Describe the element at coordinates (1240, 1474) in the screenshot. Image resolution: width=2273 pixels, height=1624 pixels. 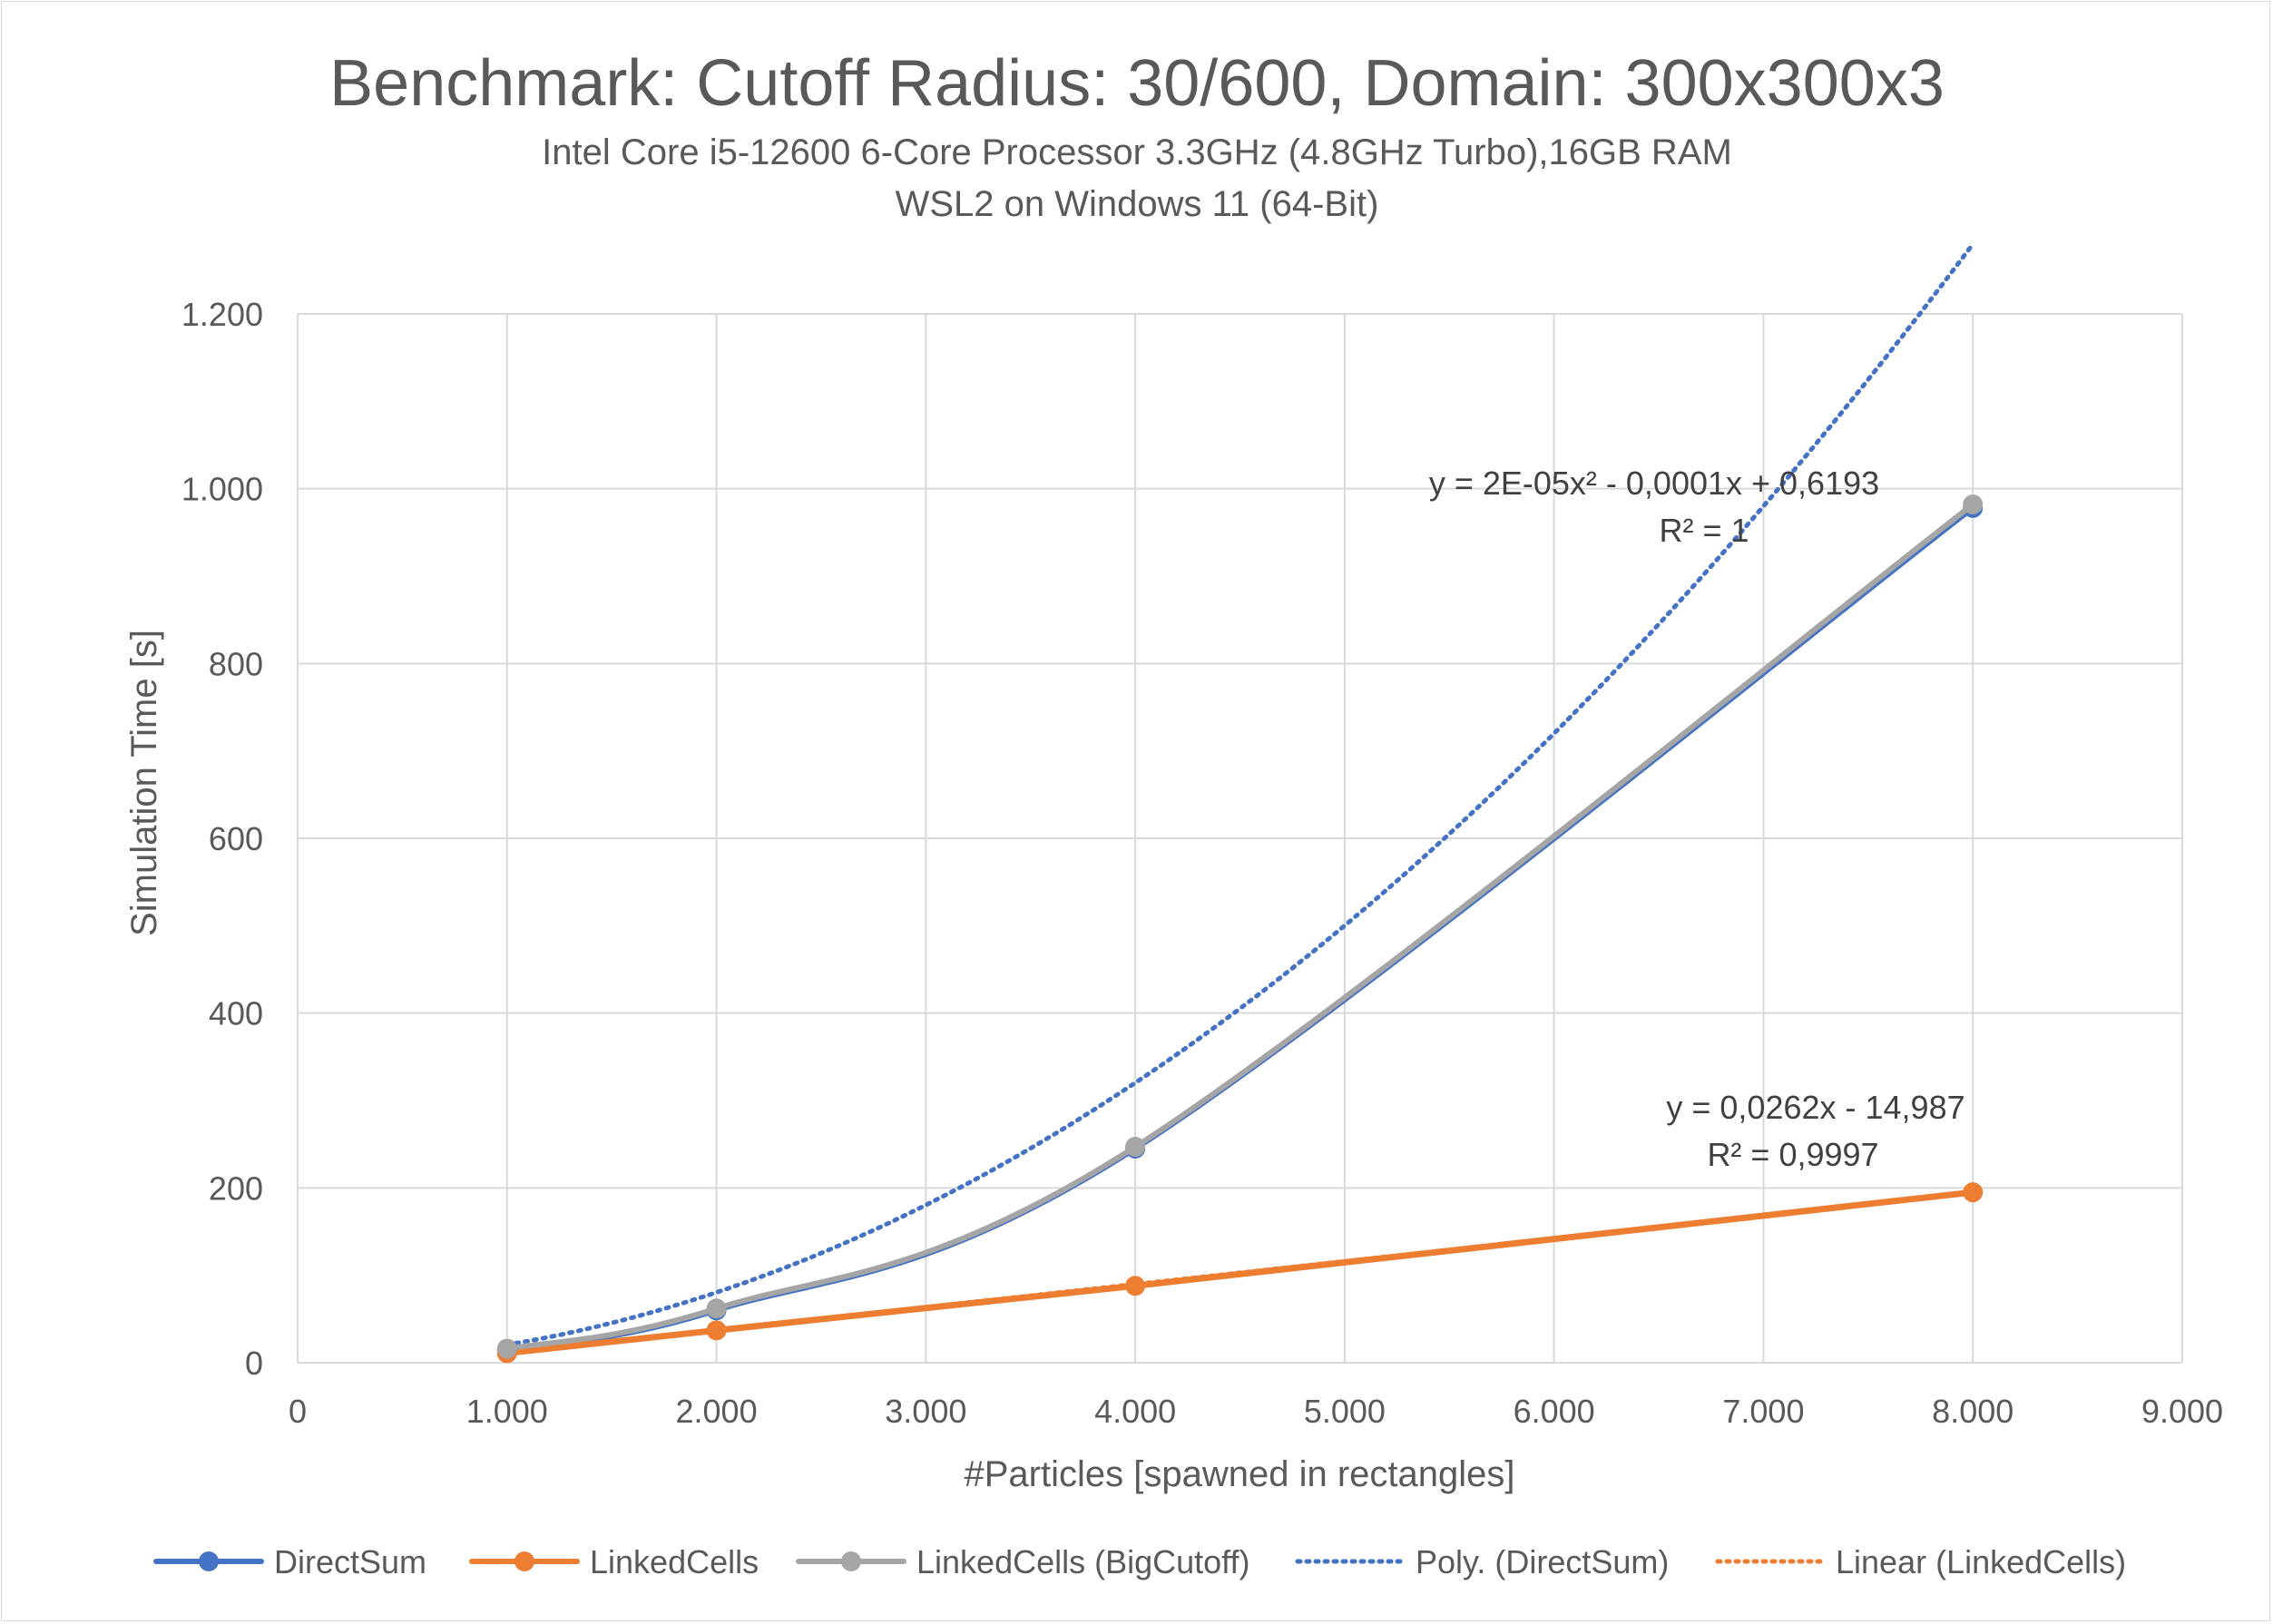
I see `x-axis-title: #Particles [spawned in rectangles]` at that location.